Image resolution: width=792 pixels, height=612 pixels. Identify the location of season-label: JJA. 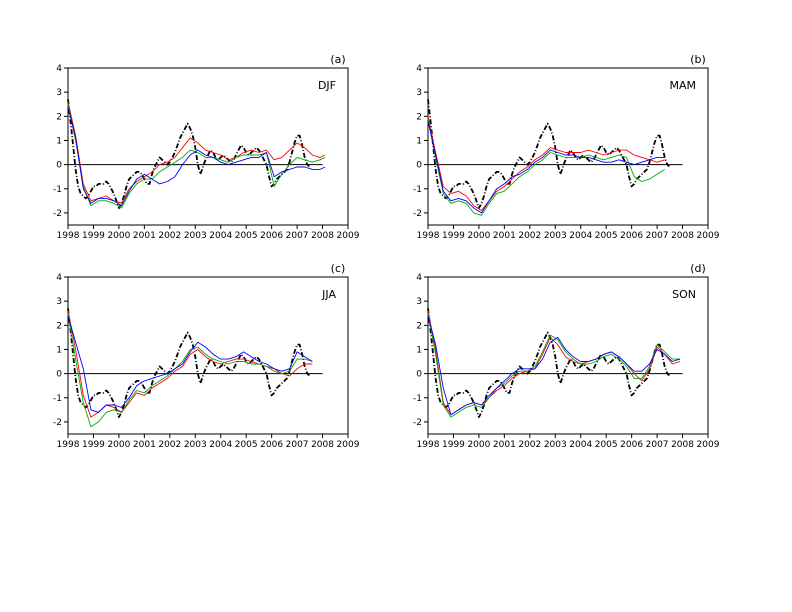
(328, 294).